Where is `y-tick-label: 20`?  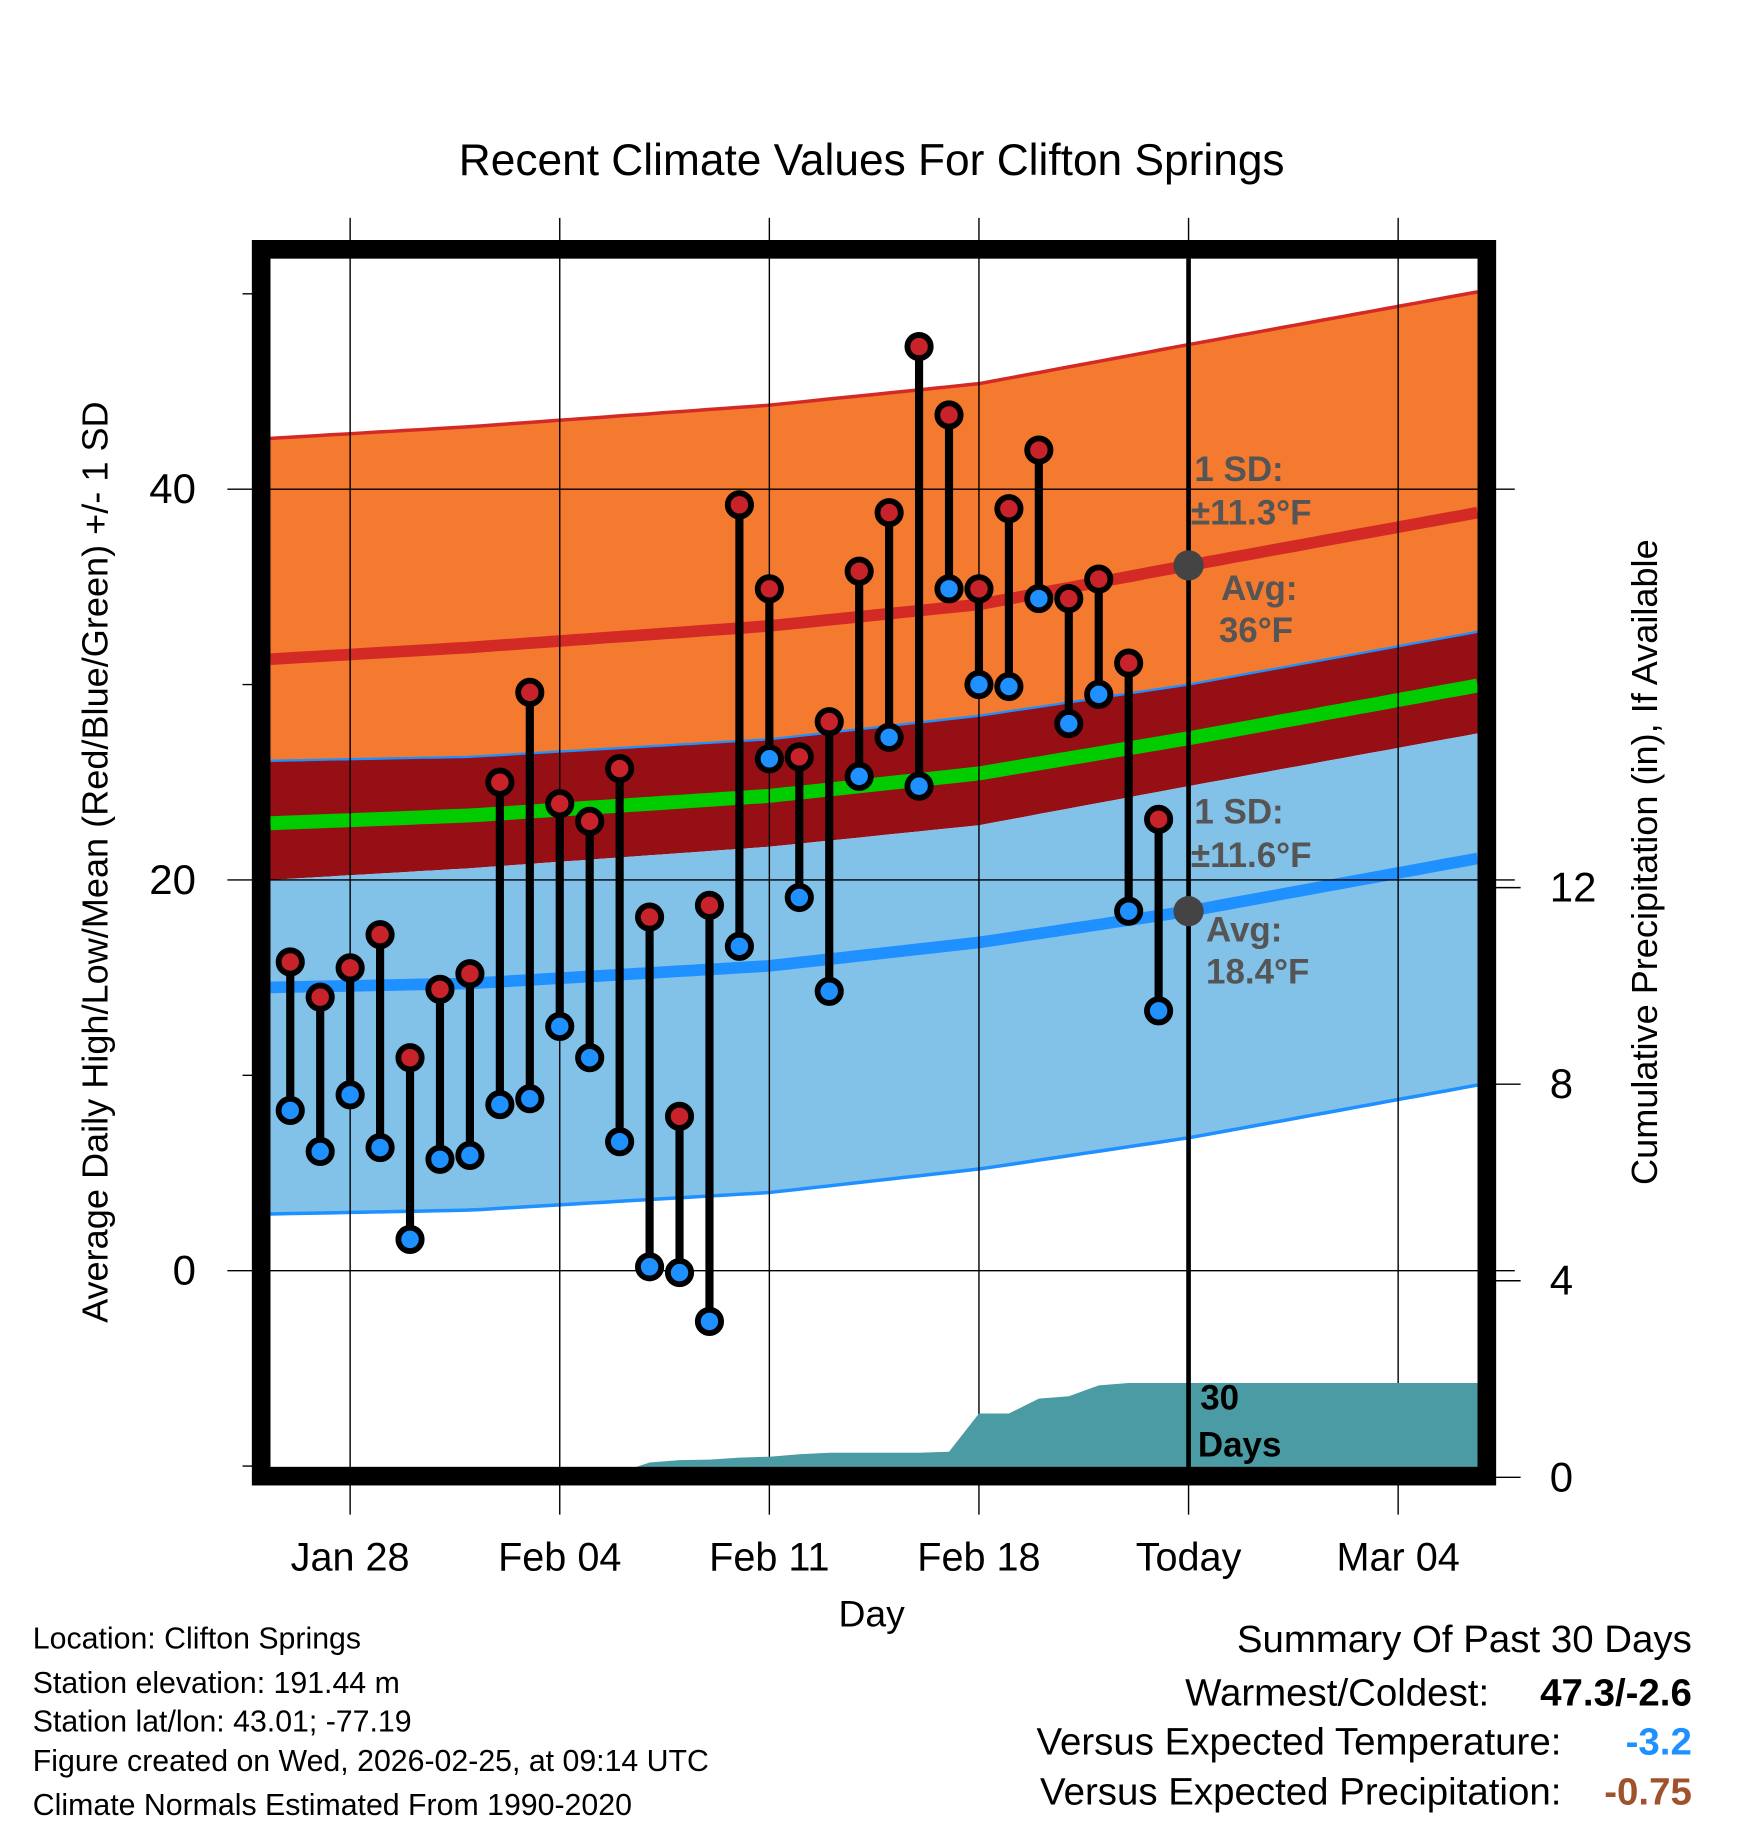
y-tick-label: 20 is located at coordinates (172, 879).